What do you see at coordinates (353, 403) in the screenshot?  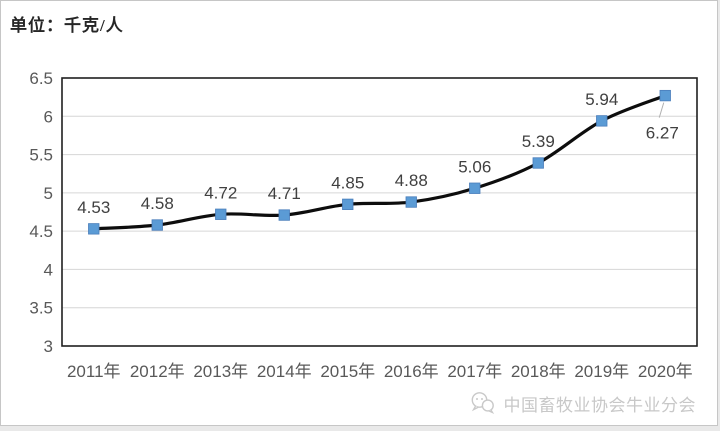 I see `watermark: 中国畜牧业协会牛业分会` at bounding box center [353, 403].